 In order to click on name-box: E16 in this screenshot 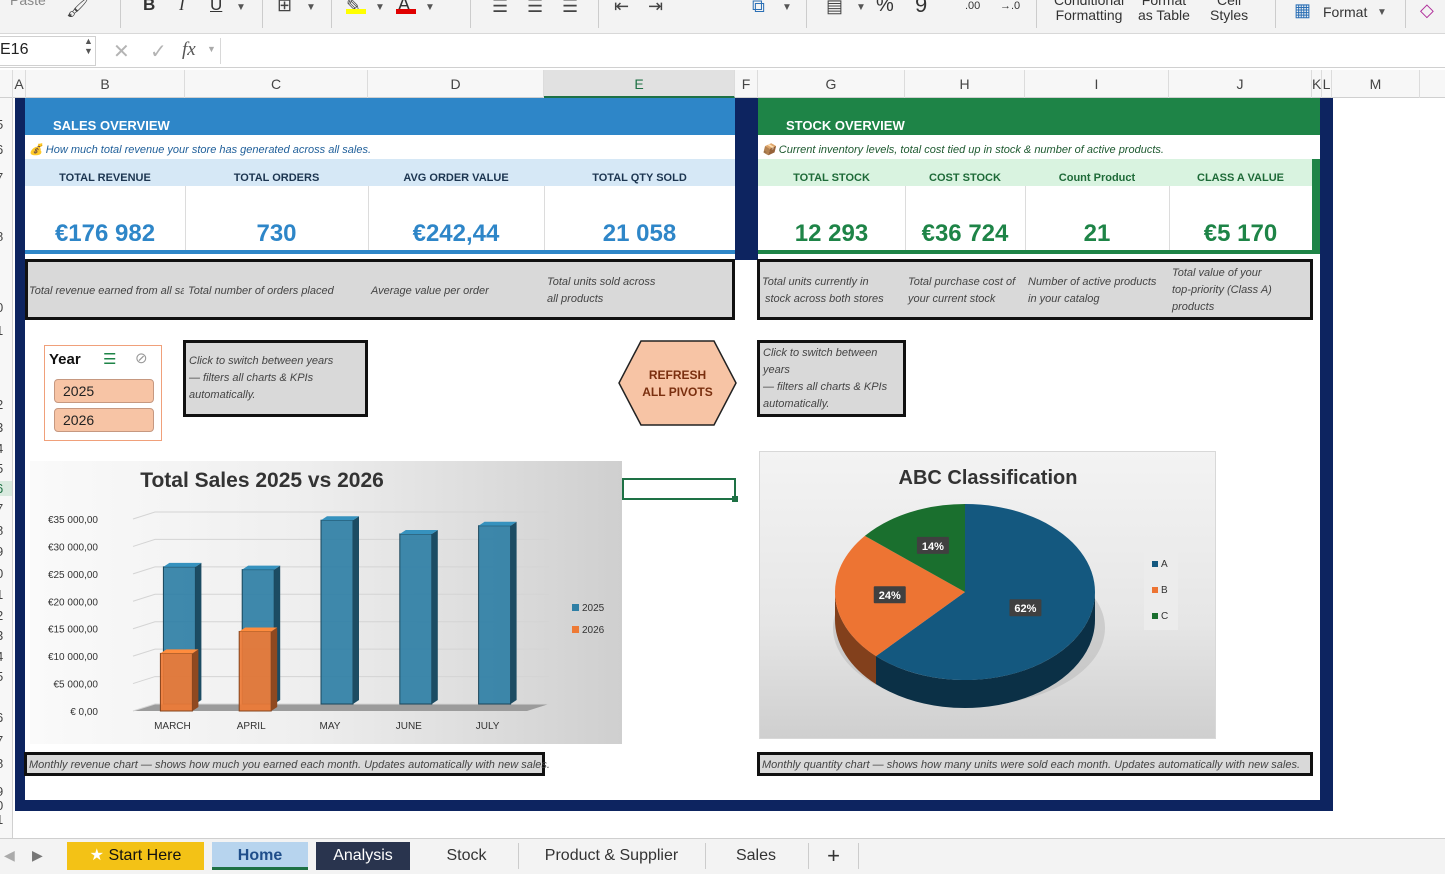, I will do `click(48, 51)`.